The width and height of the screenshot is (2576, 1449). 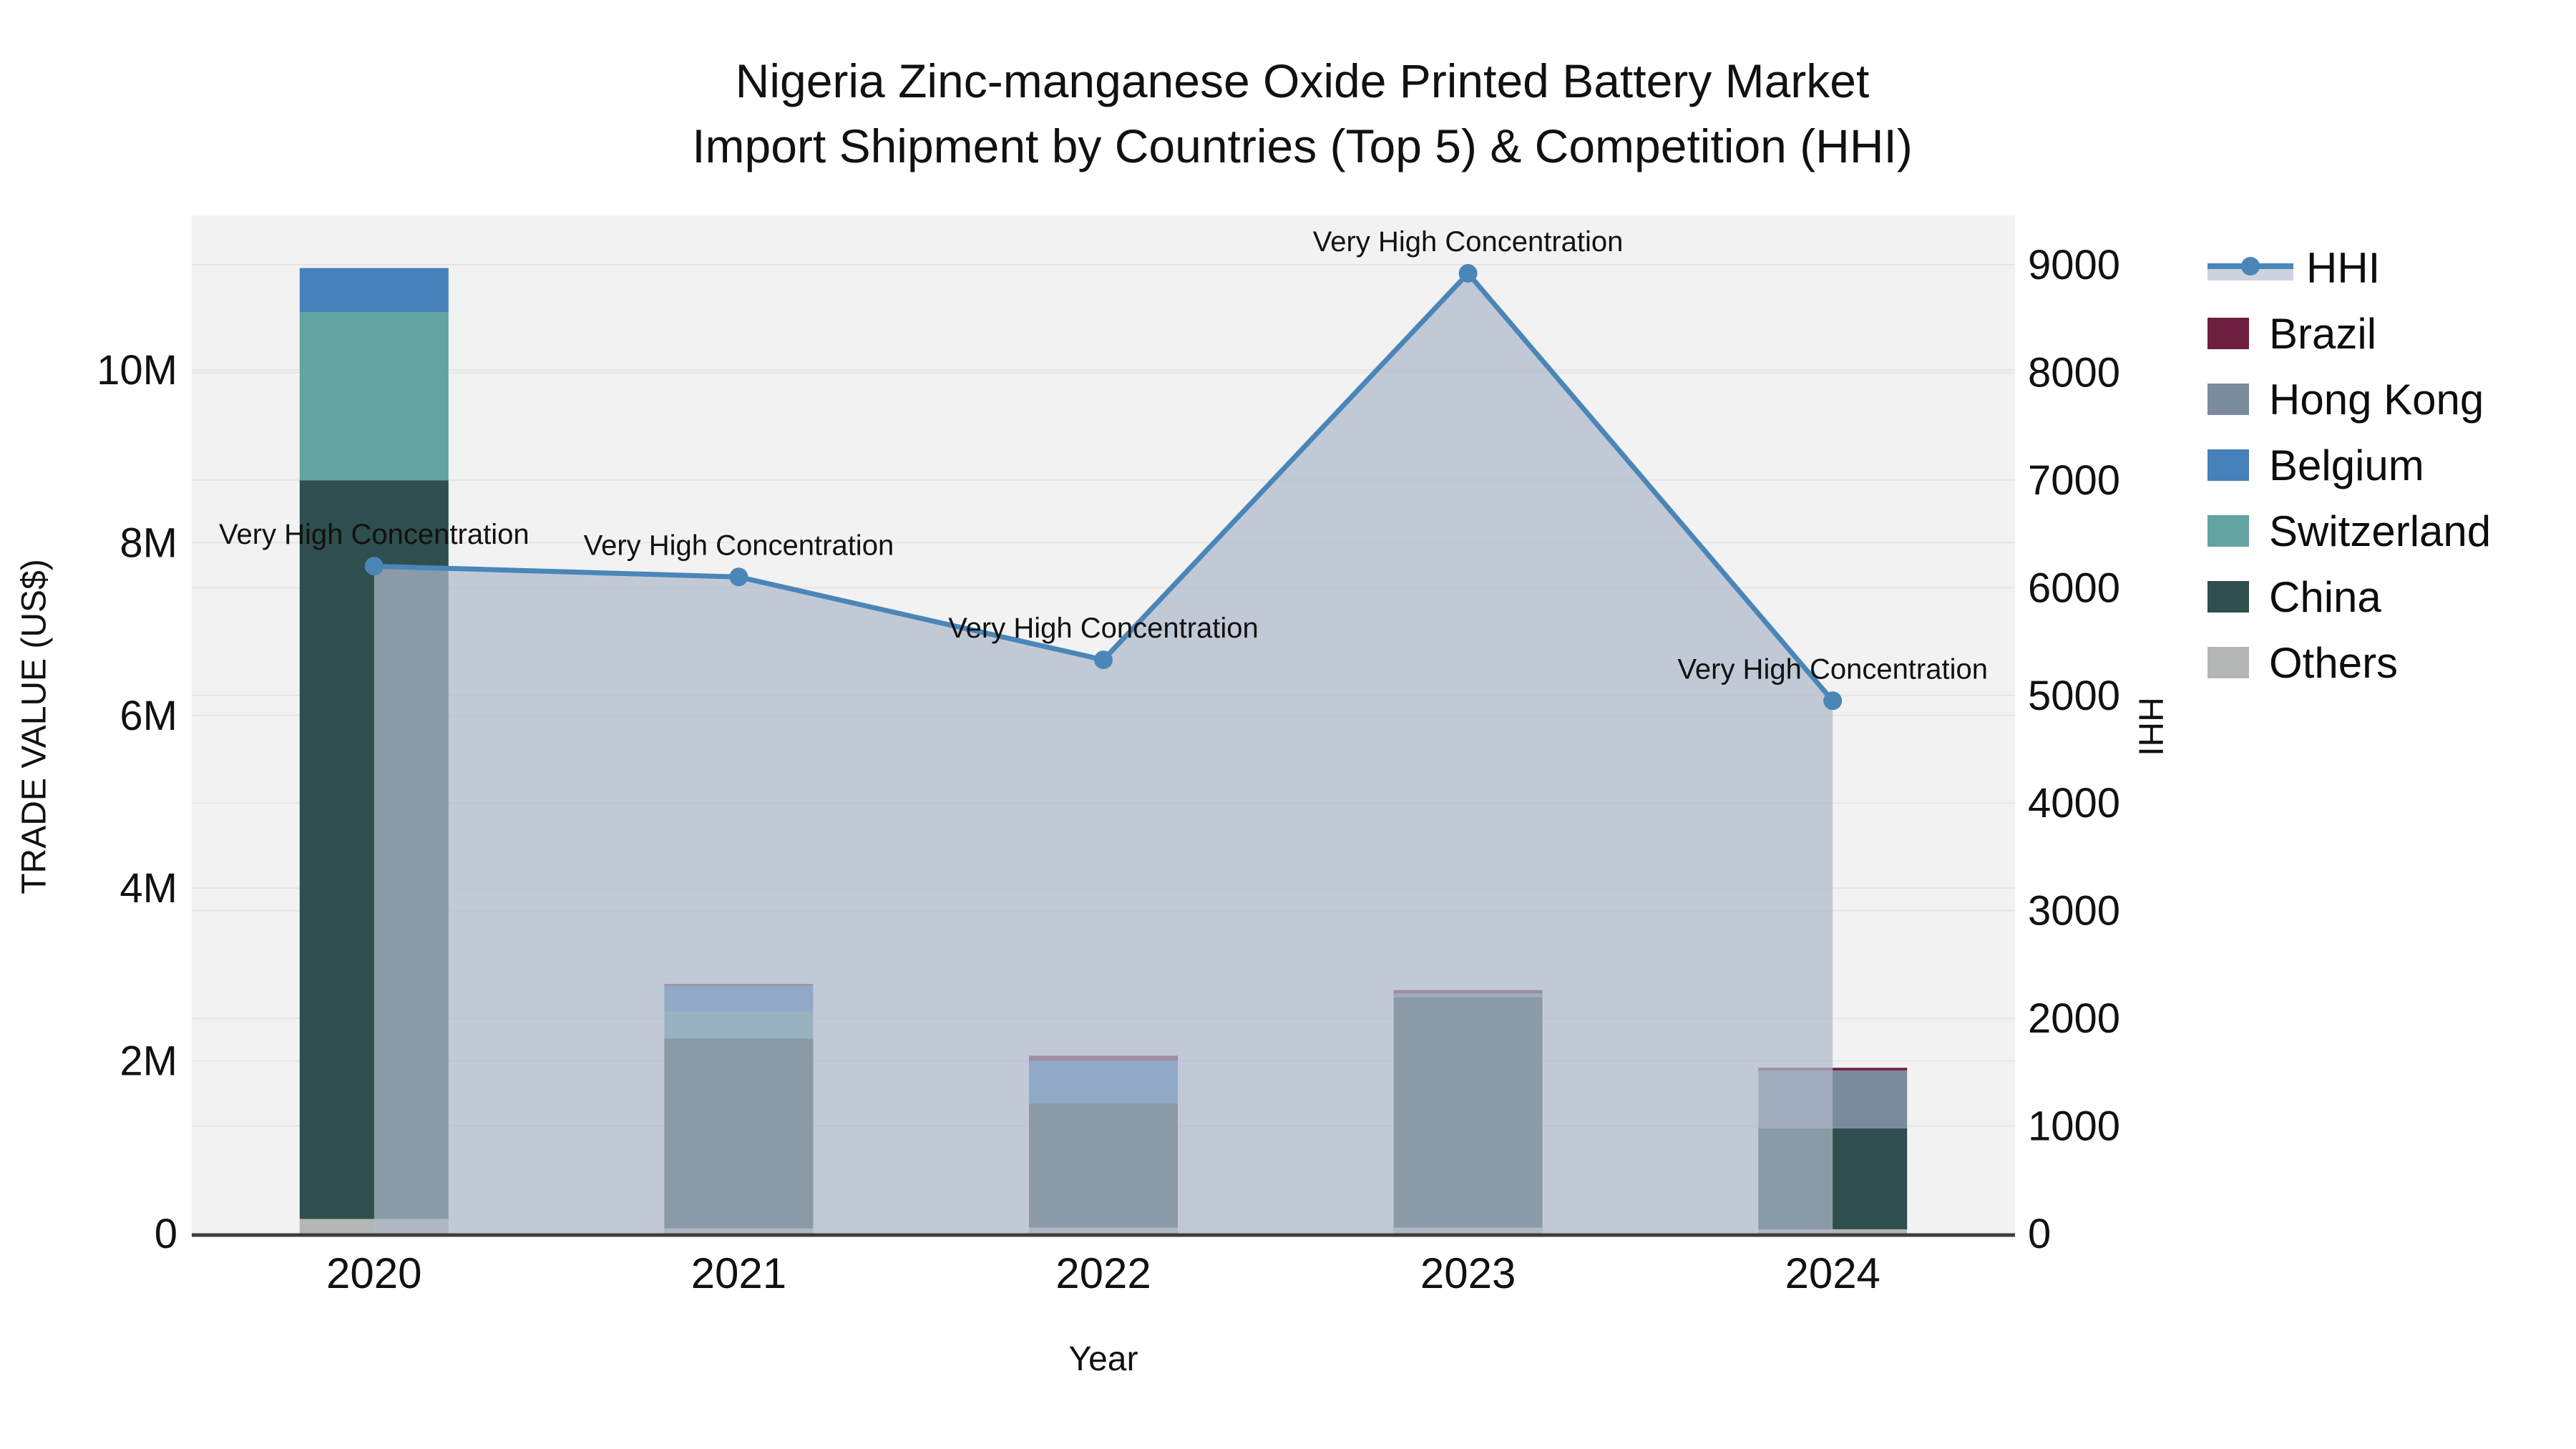 What do you see at coordinates (2150, 726) in the screenshot?
I see `right-axis-title: HHI` at bounding box center [2150, 726].